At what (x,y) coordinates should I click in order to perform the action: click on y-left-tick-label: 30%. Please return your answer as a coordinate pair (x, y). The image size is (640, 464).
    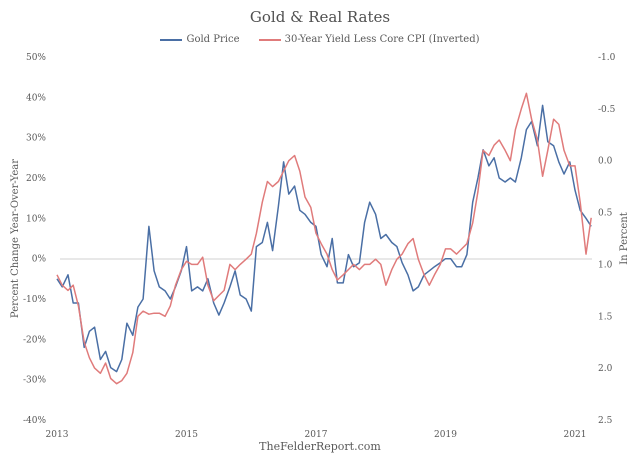
    Looking at the image, I should click on (36, 139).